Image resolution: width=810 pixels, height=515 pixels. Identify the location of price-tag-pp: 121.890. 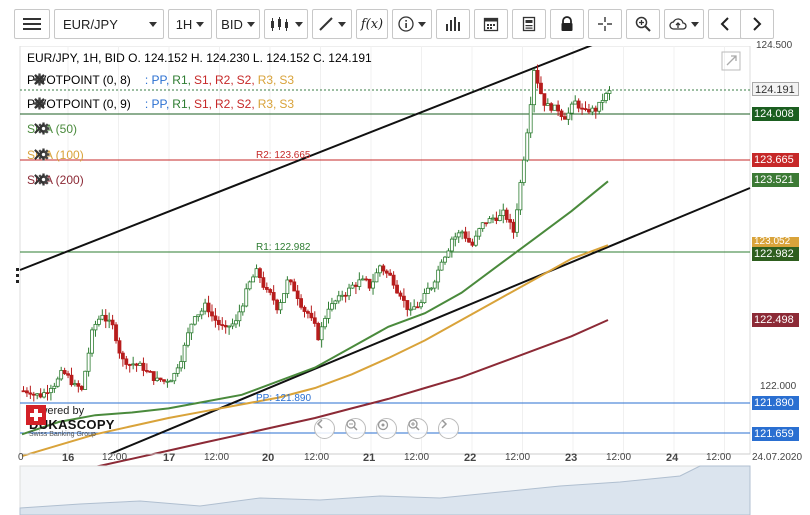
(775, 403).